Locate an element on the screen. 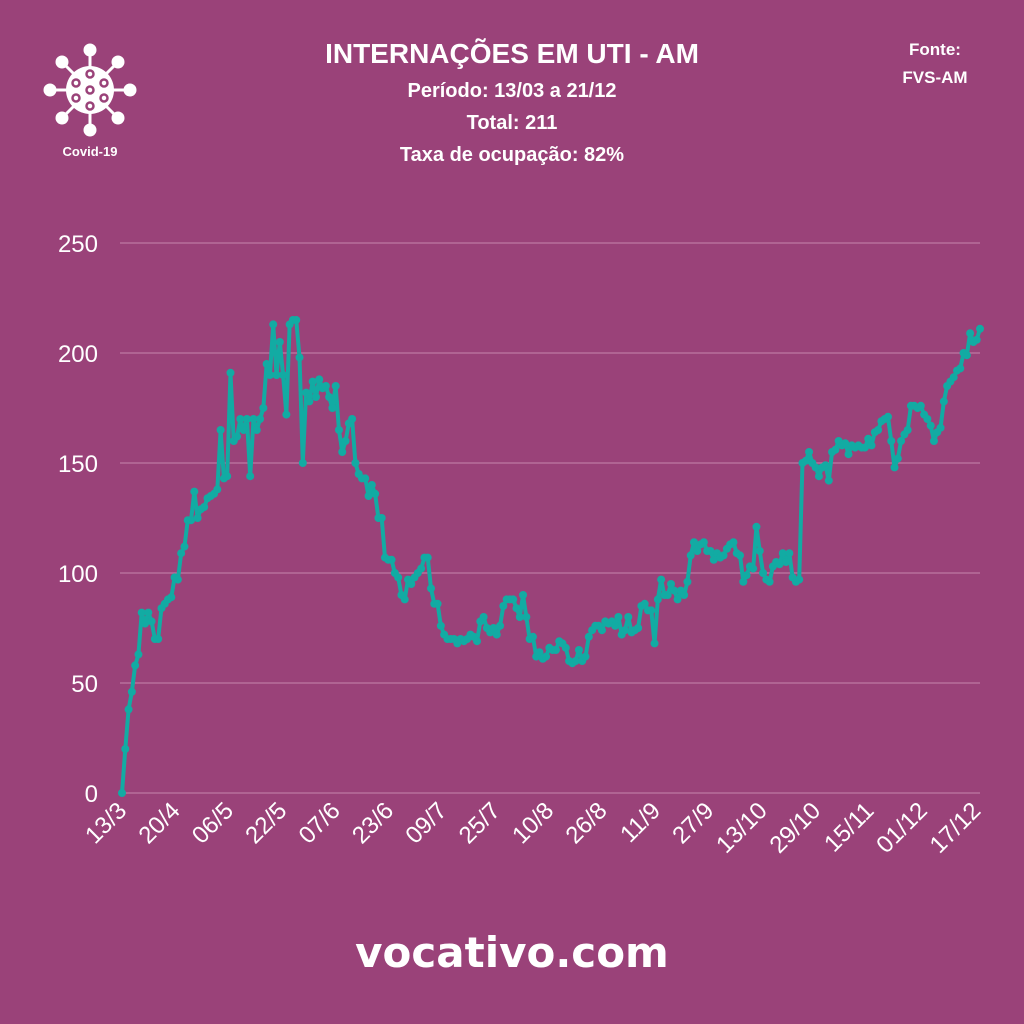 The image size is (1024, 1024). chart-title: INTERNAÇÕES EM UTI - AM is located at coordinates (512, 53).